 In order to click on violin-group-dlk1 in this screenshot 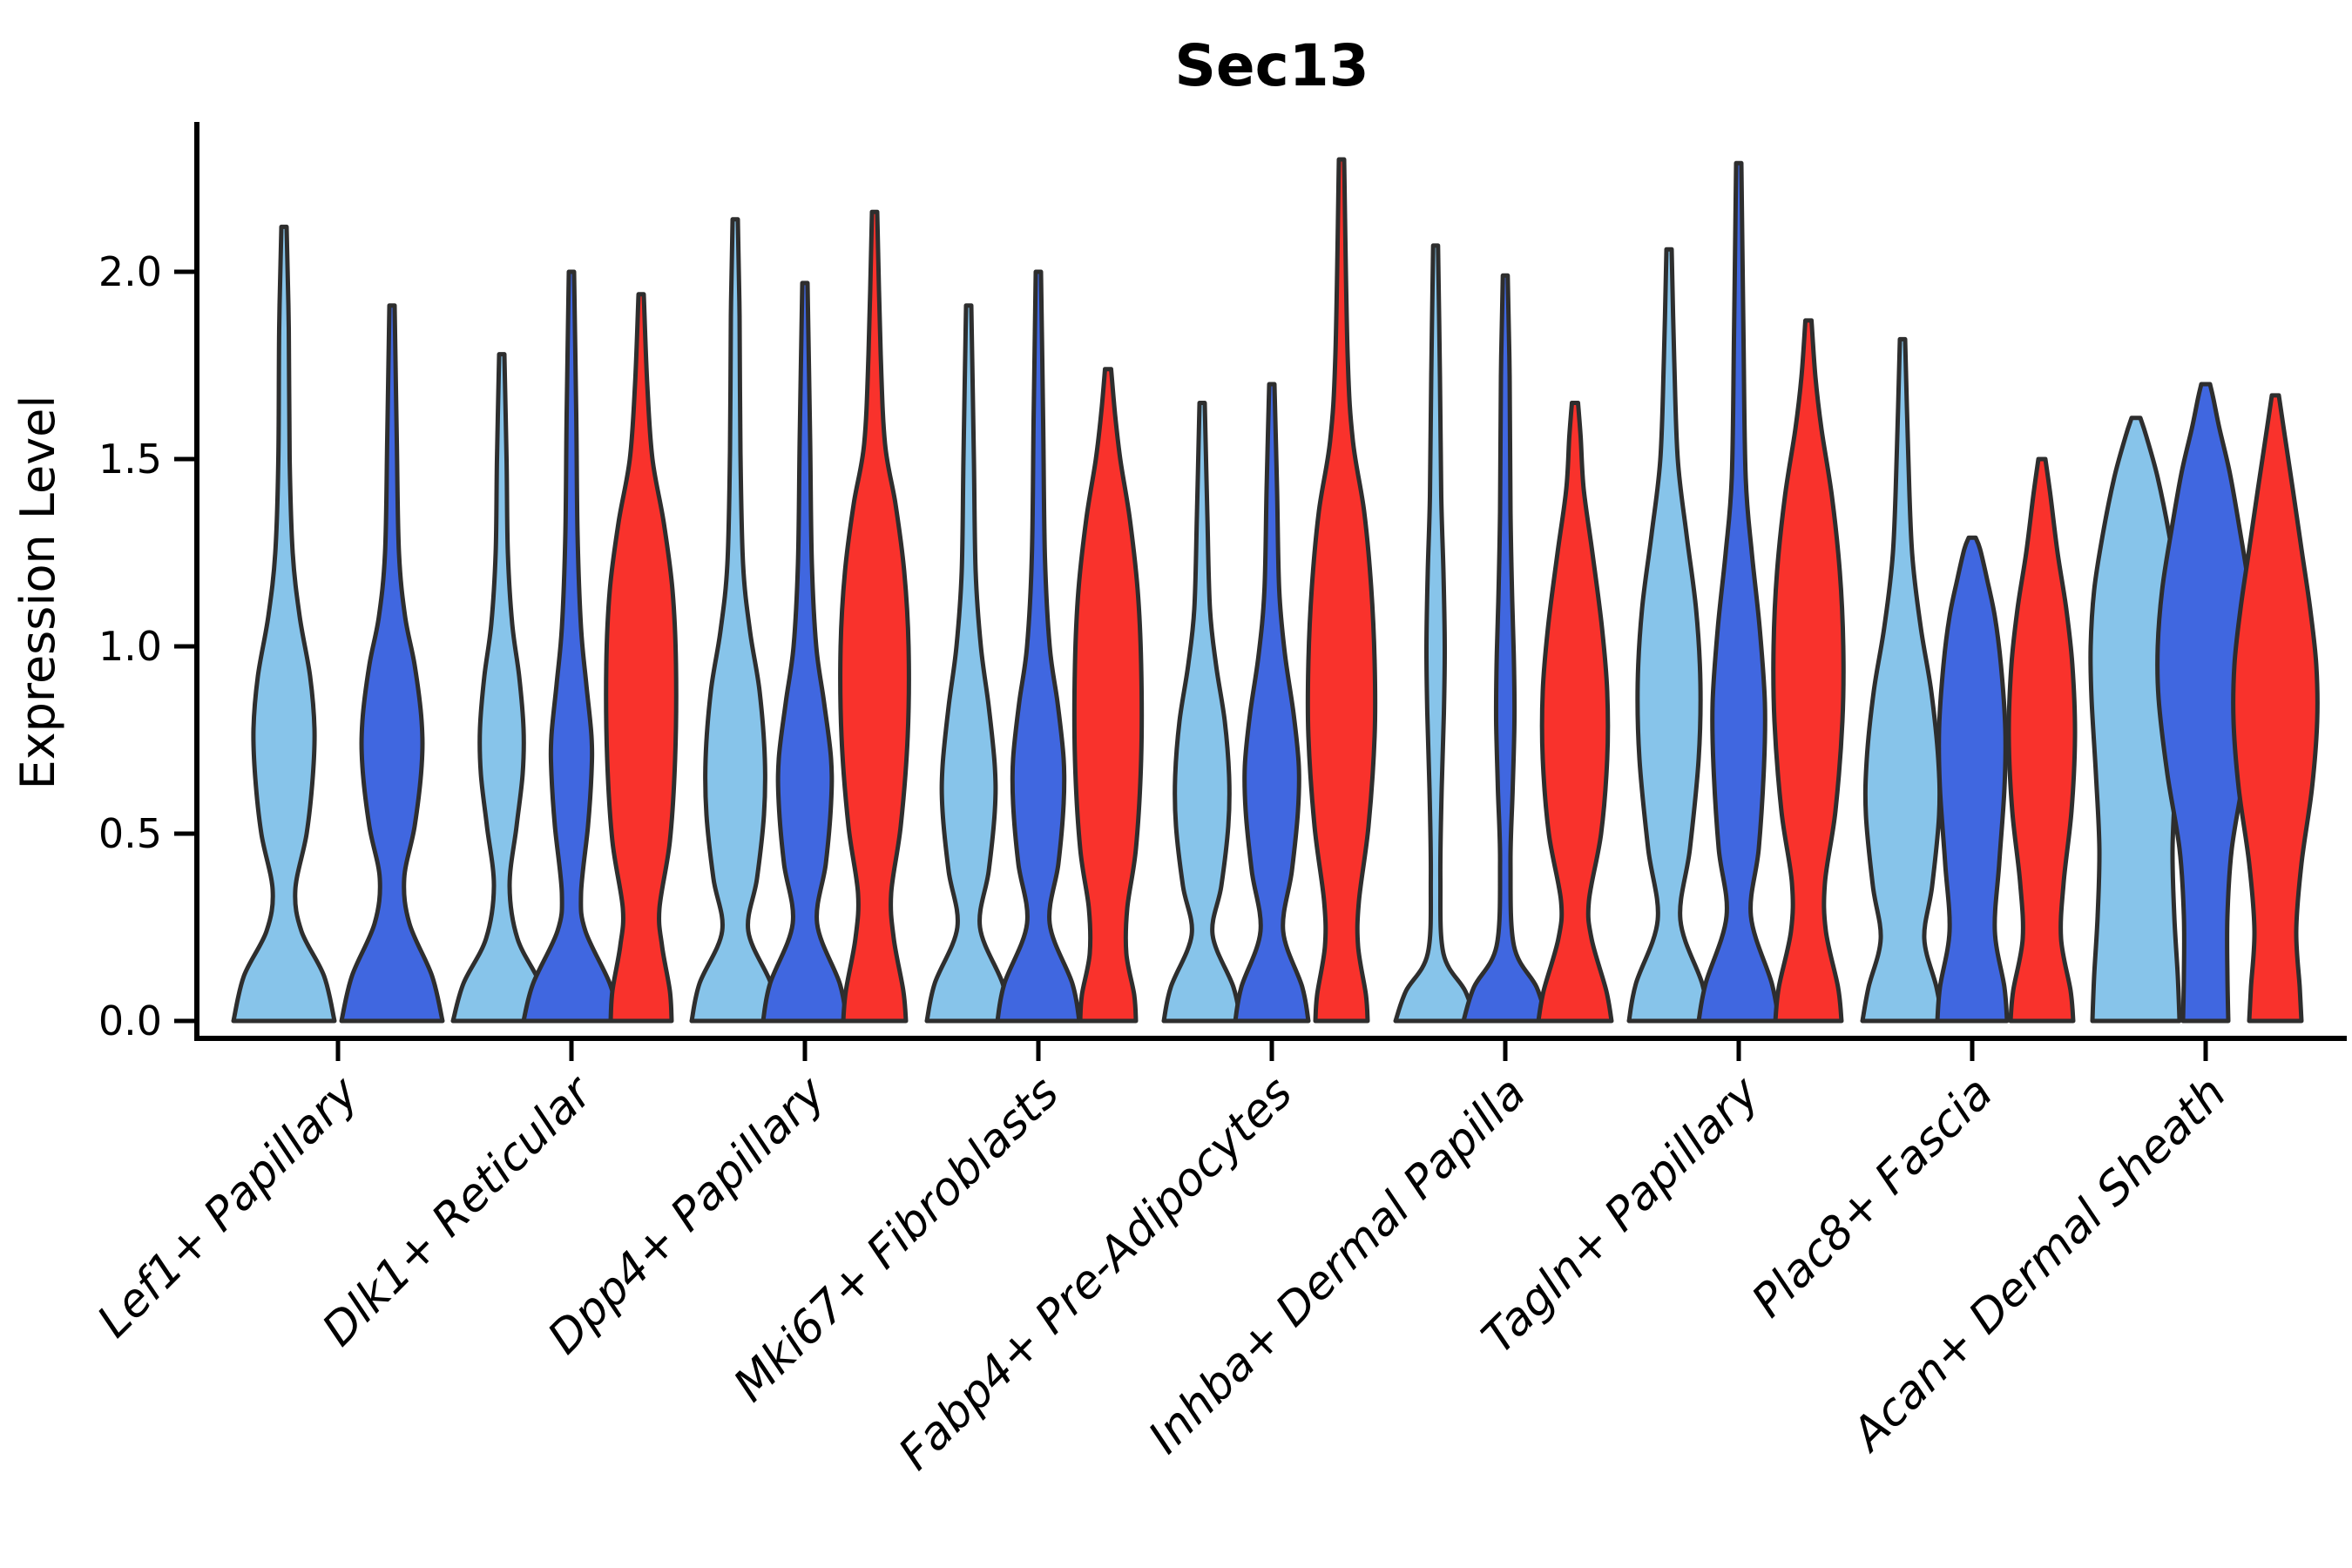, I will do `click(564, 646)`.